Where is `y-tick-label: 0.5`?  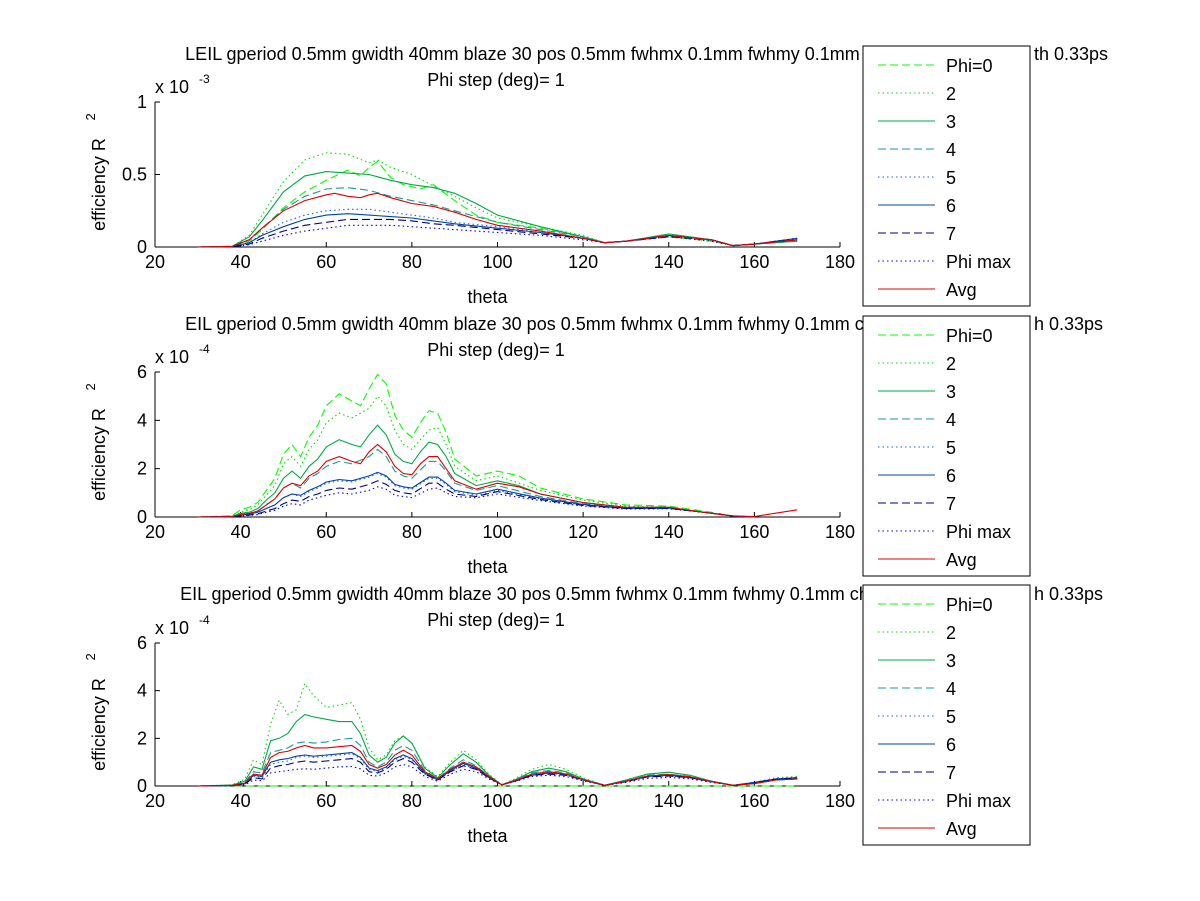 y-tick-label: 0.5 is located at coordinates (134, 175).